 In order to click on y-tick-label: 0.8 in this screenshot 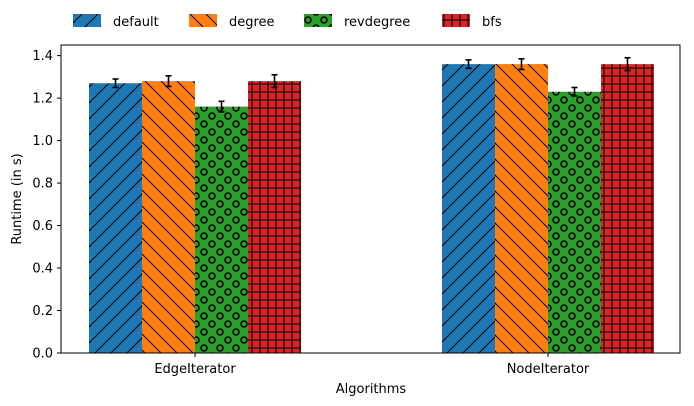, I will do `click(42, 184)`.